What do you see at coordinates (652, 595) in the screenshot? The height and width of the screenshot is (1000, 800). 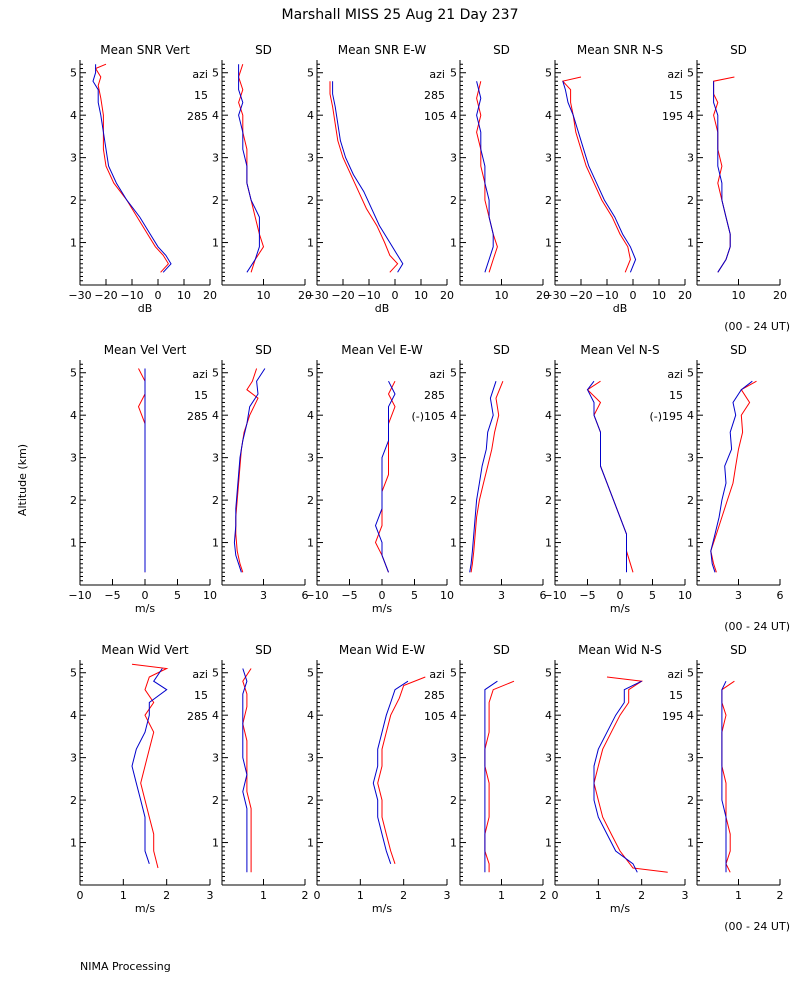 I see `x-tick-label: 5` at bounding box center [652, 595].